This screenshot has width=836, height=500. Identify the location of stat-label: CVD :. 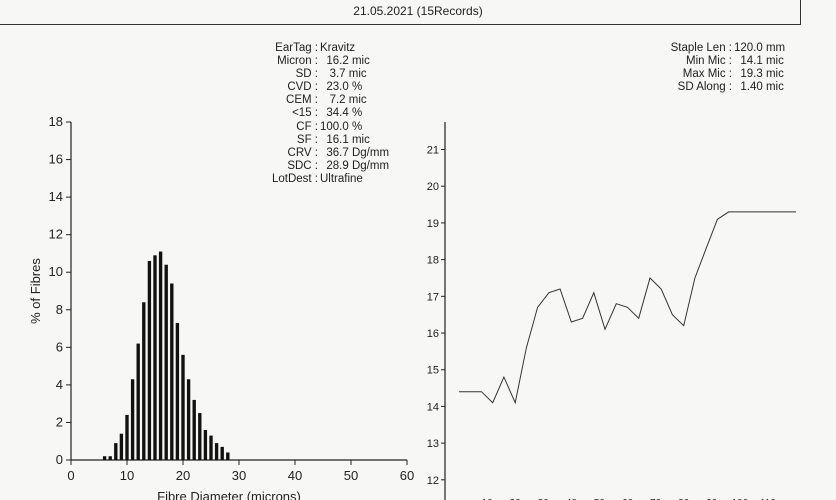
(302, 87).